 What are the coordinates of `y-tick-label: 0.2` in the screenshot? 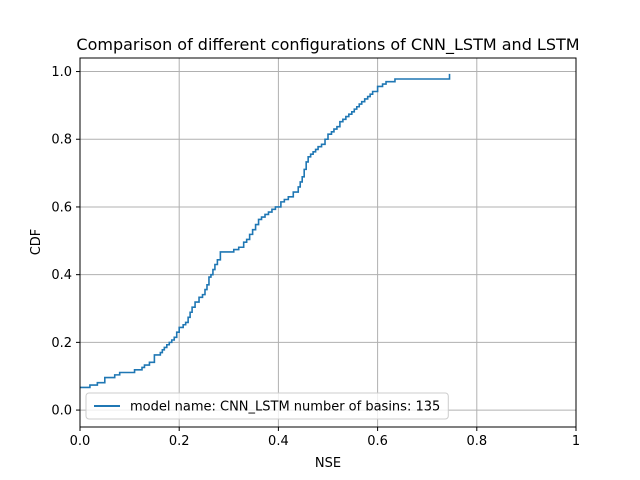 It's located at (61, 343).